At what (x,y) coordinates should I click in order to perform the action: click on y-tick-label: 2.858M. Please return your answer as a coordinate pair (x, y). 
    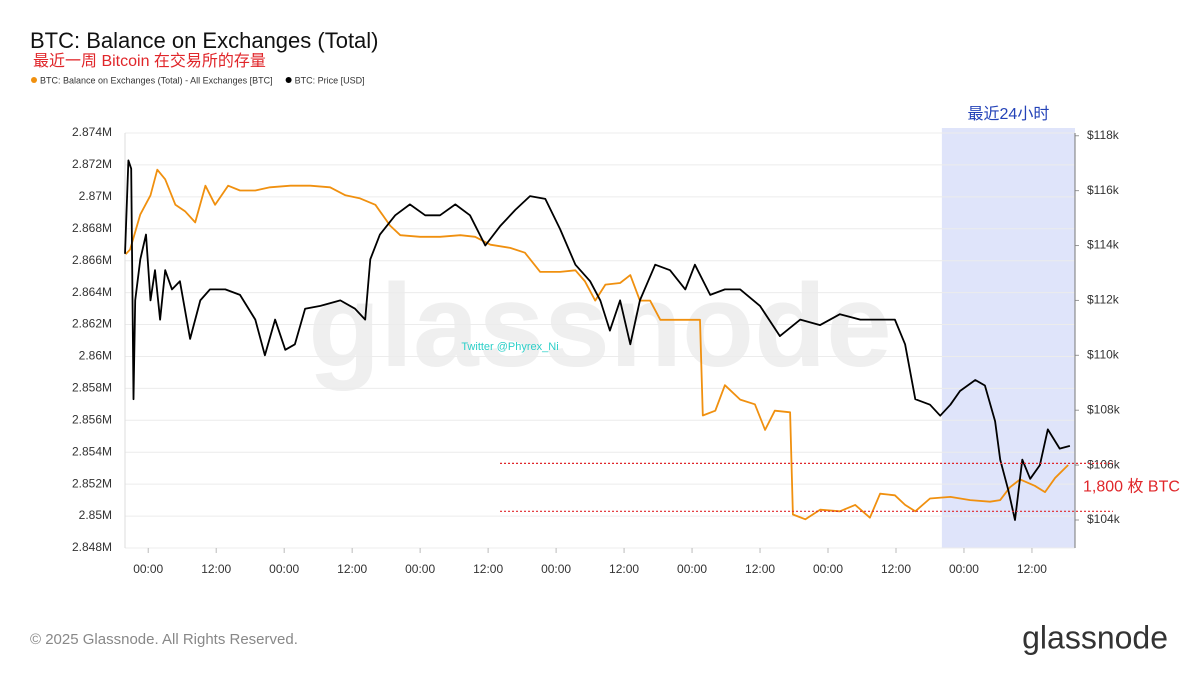
    Looking at the image, I should click on (92, 388).